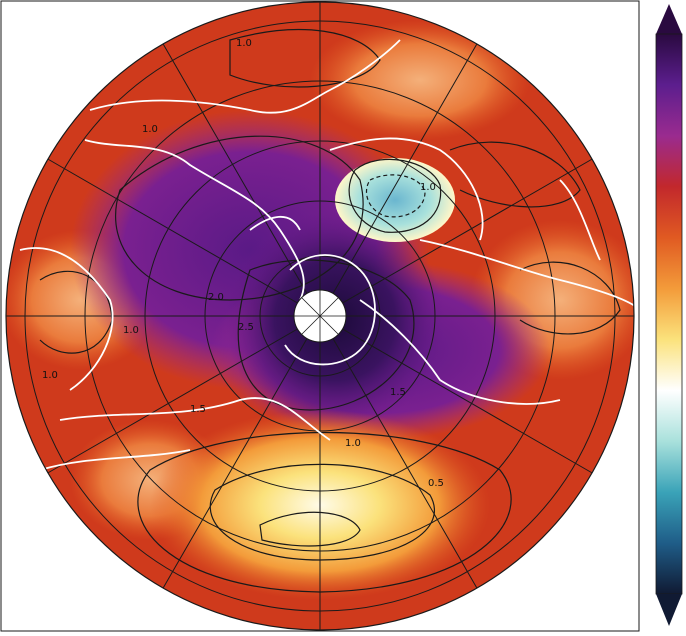 Image resolution: width=686 pixels, height=636 pixels. I want to click on contour-label: 2.0, so click(216, 297).